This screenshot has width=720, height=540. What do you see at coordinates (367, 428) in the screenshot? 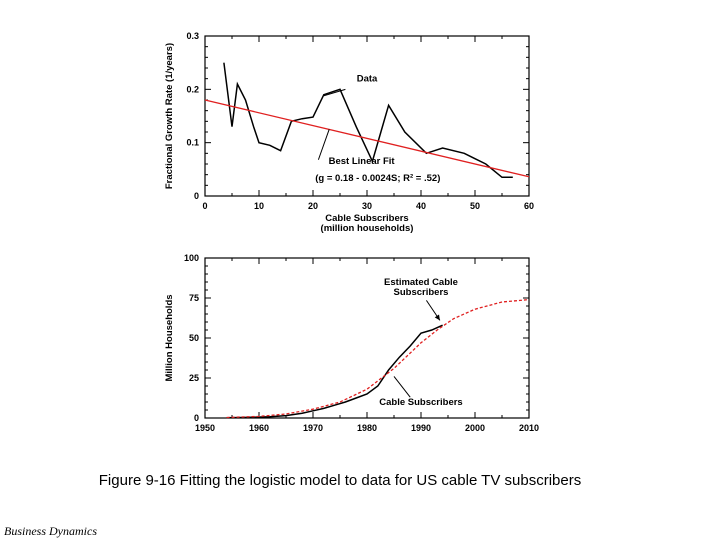
I see `x-tick-label: 1980` at bounding box center [367, 428].